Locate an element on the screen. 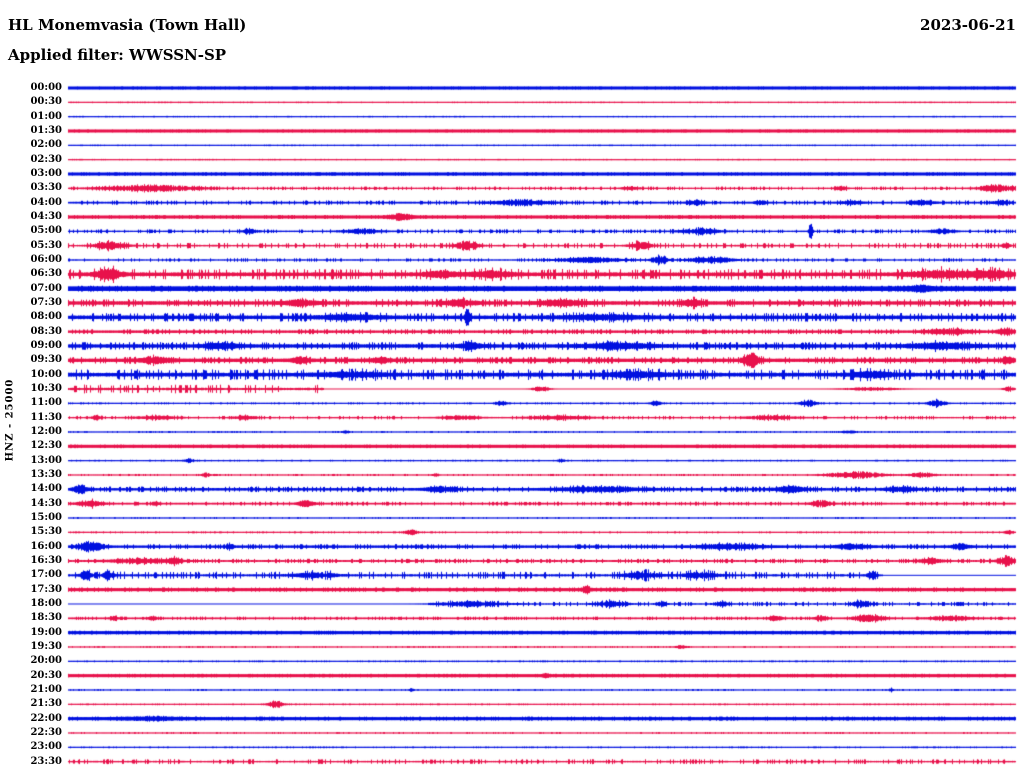  trace-time-label: 09:00 is located at coordinates (46, 345).